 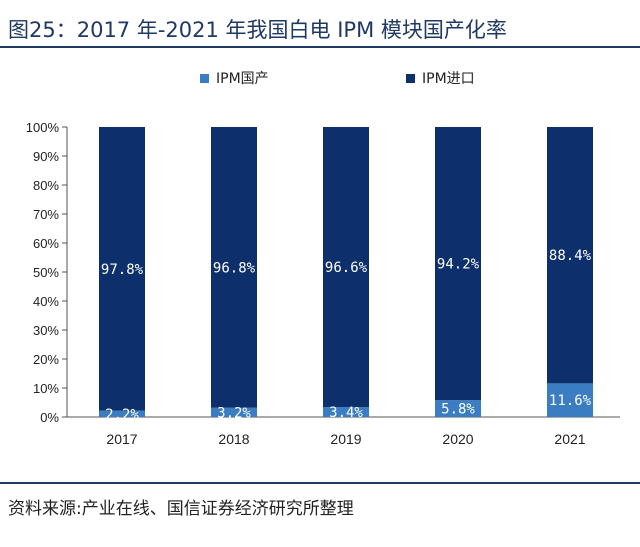 What do you see at coordinates (257, 30) in the screenshot?
I see `chart-title: 图25：2017 年-2021 年我国白电 IPM 模块国产化率` at bounding box center [257, 30].